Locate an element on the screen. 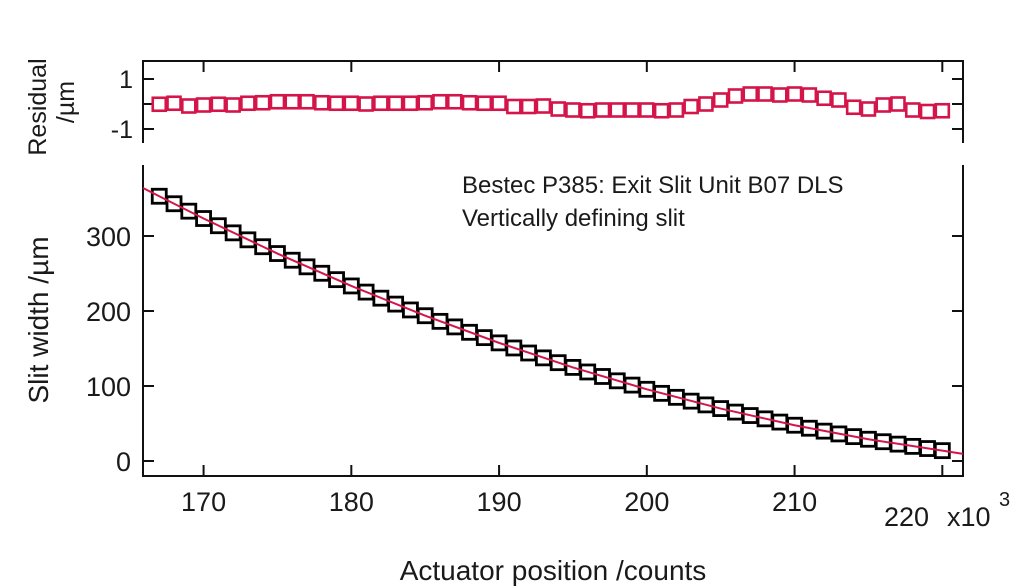 This screenshot has width=1024, height=588. chart-title-line2: Vertically defining slit is located at coordinates (573, 218).